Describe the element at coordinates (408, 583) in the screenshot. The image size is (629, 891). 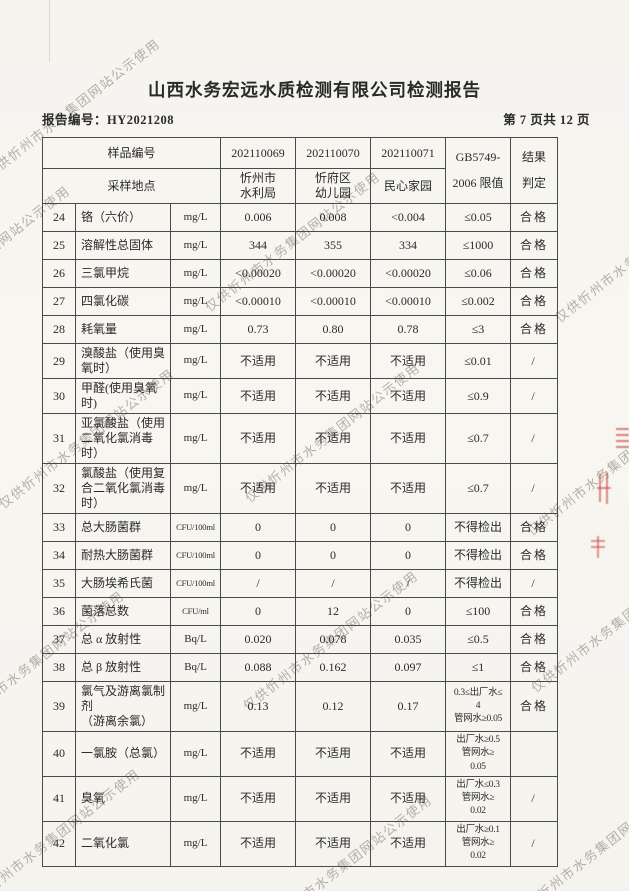
I see `sample3-value-cell: /` at that location.